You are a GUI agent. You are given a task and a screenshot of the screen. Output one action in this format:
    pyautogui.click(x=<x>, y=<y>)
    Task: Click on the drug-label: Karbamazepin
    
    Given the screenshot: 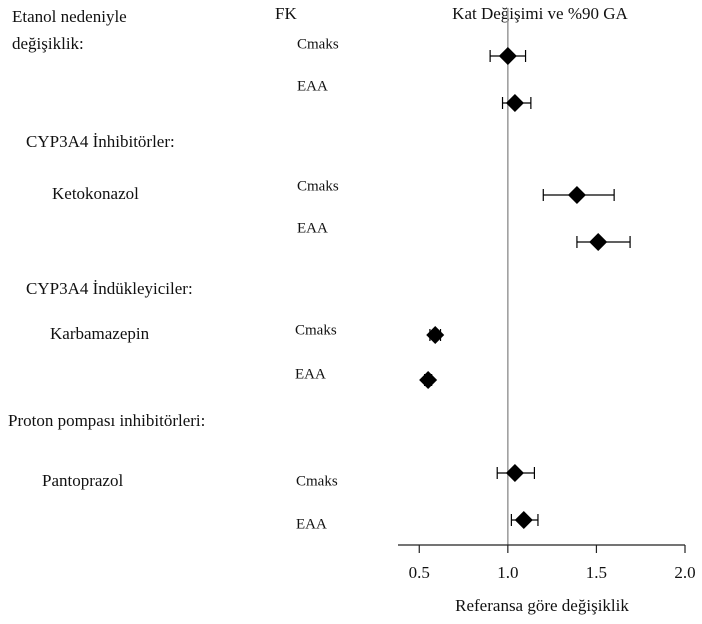 What is the action you would take?
    pyautogui.click(x=100, y=333)
    